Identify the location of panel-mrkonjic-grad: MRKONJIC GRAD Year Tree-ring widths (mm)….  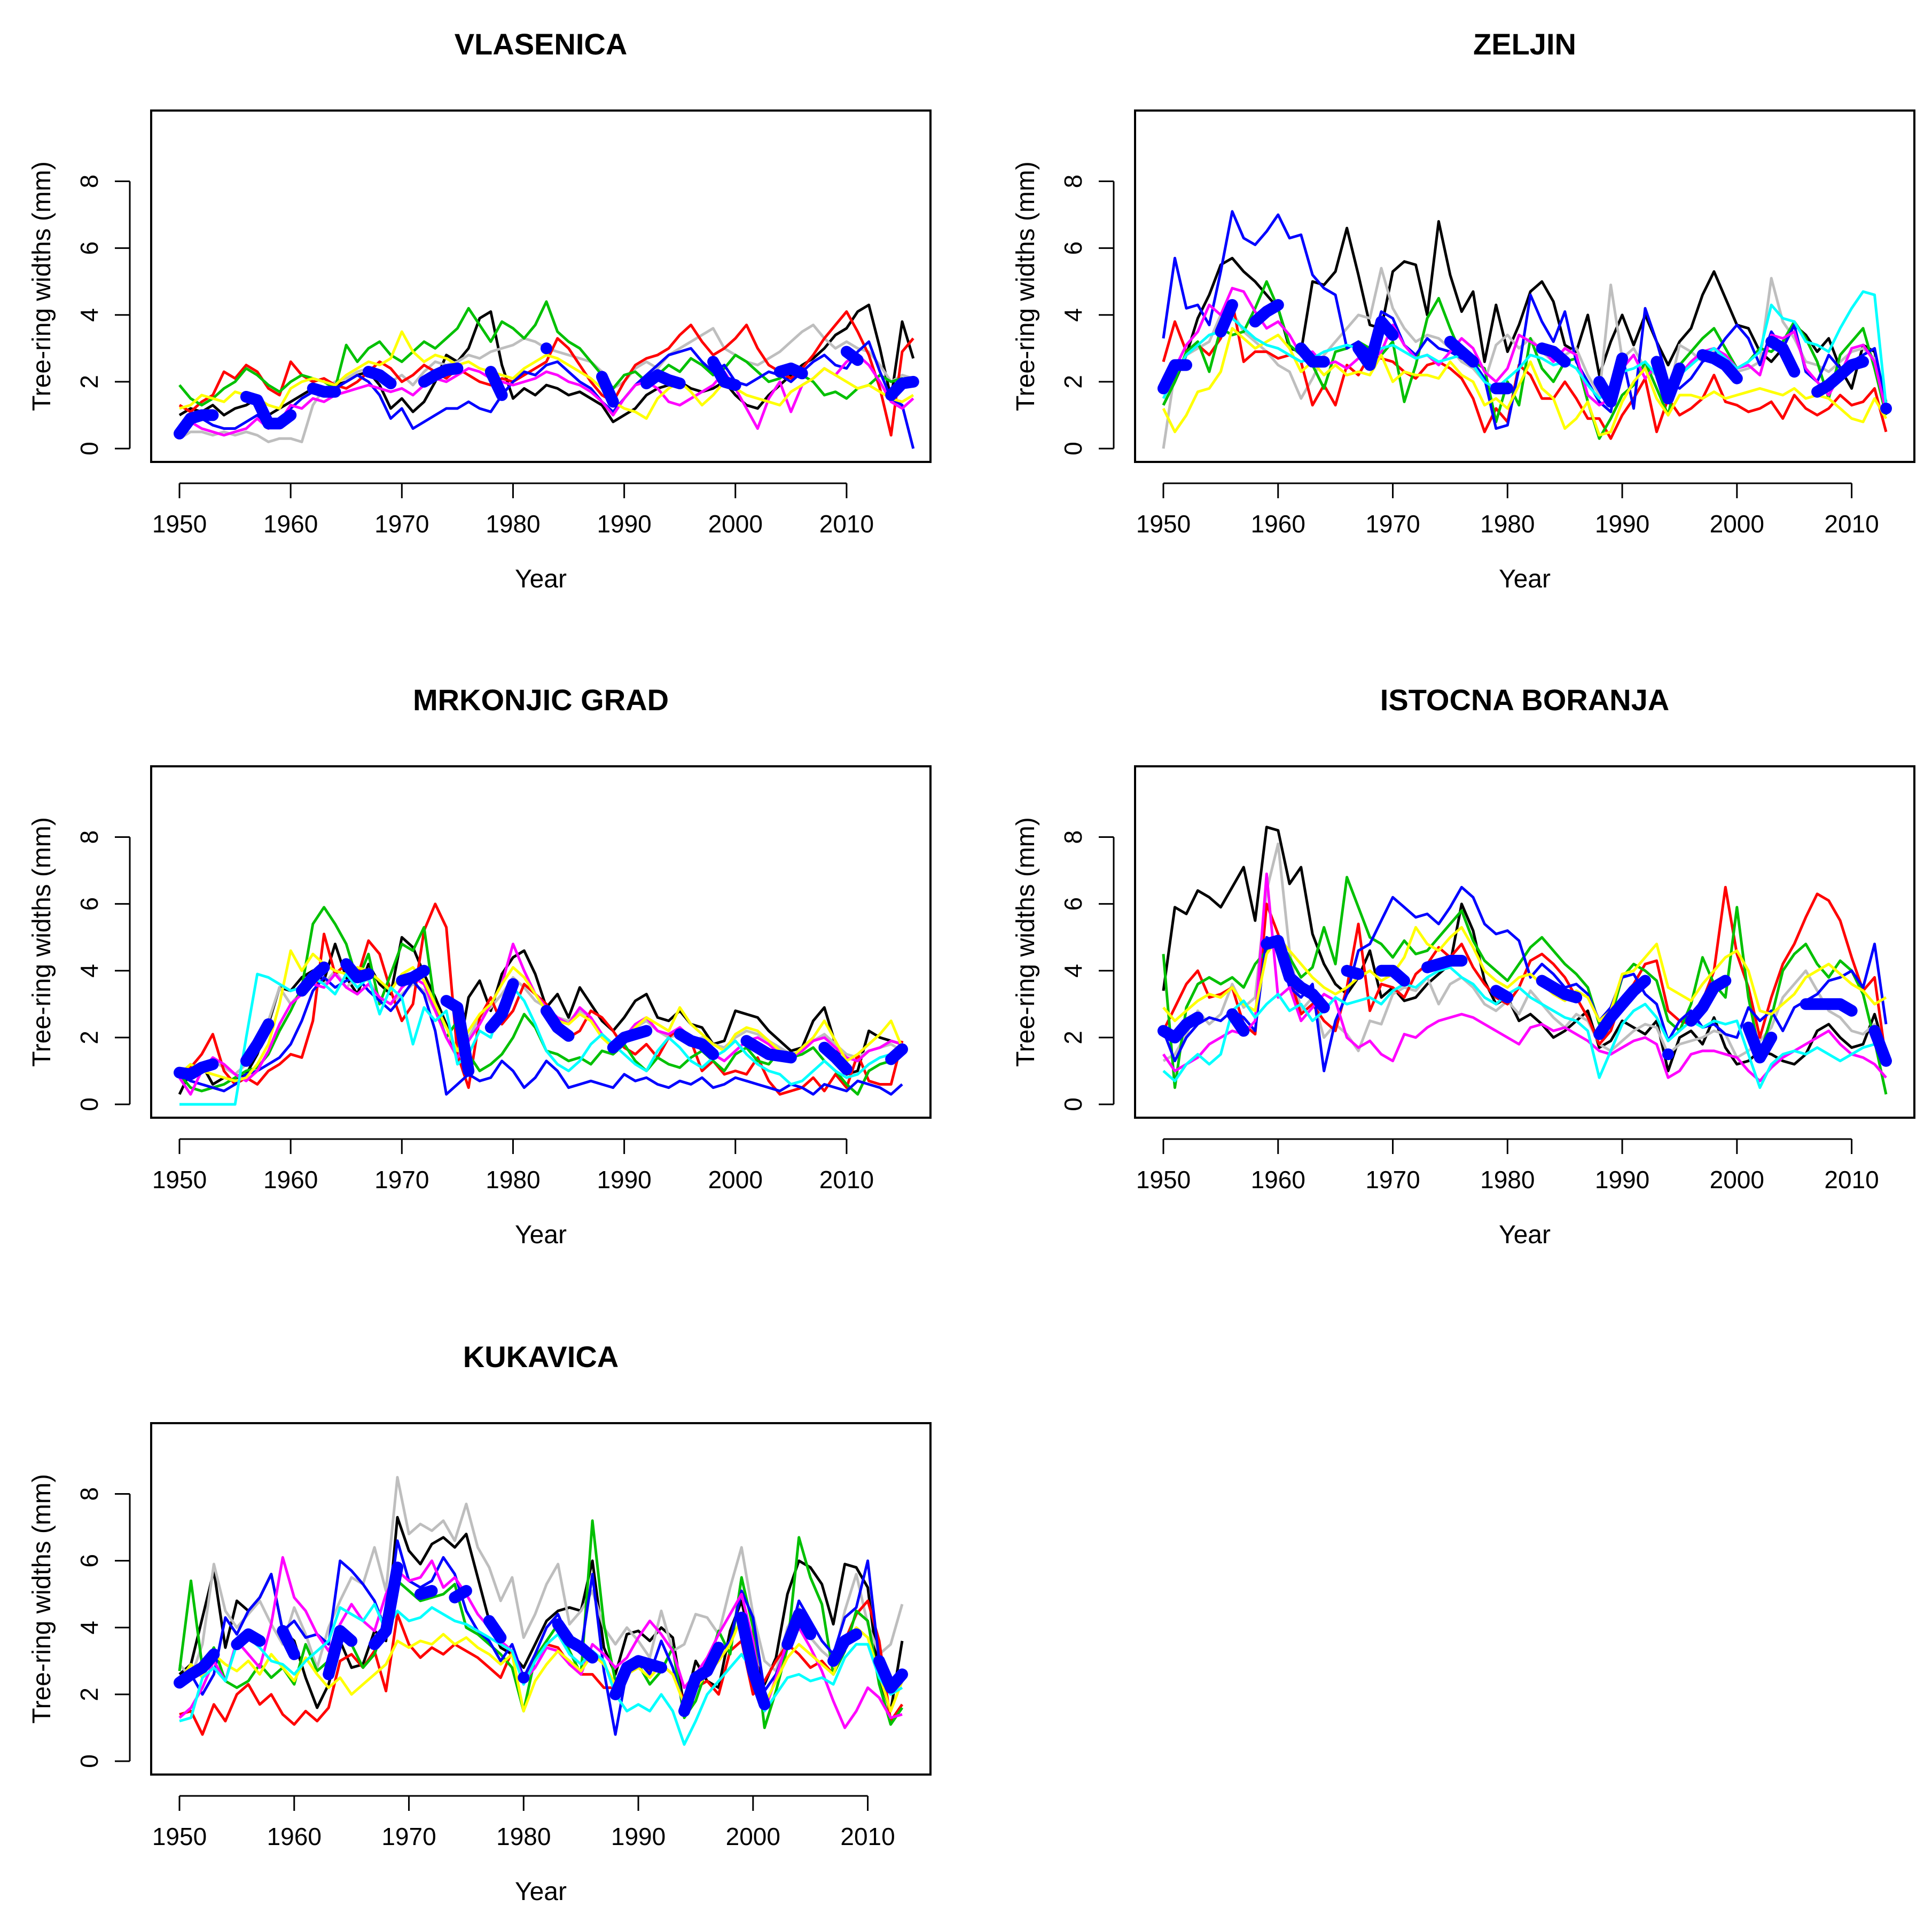
(480, 966).